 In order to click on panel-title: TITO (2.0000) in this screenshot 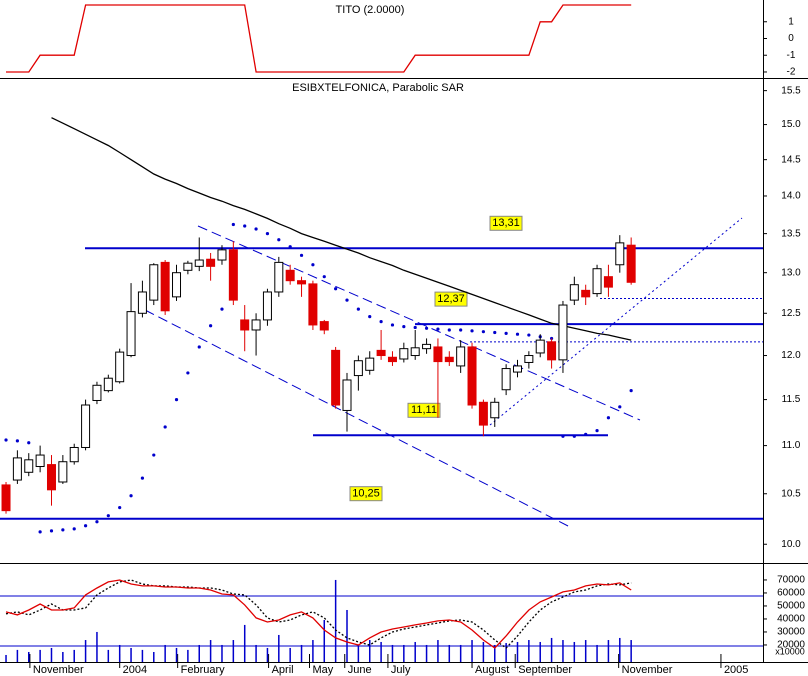, I will do `click(370, 10)`.